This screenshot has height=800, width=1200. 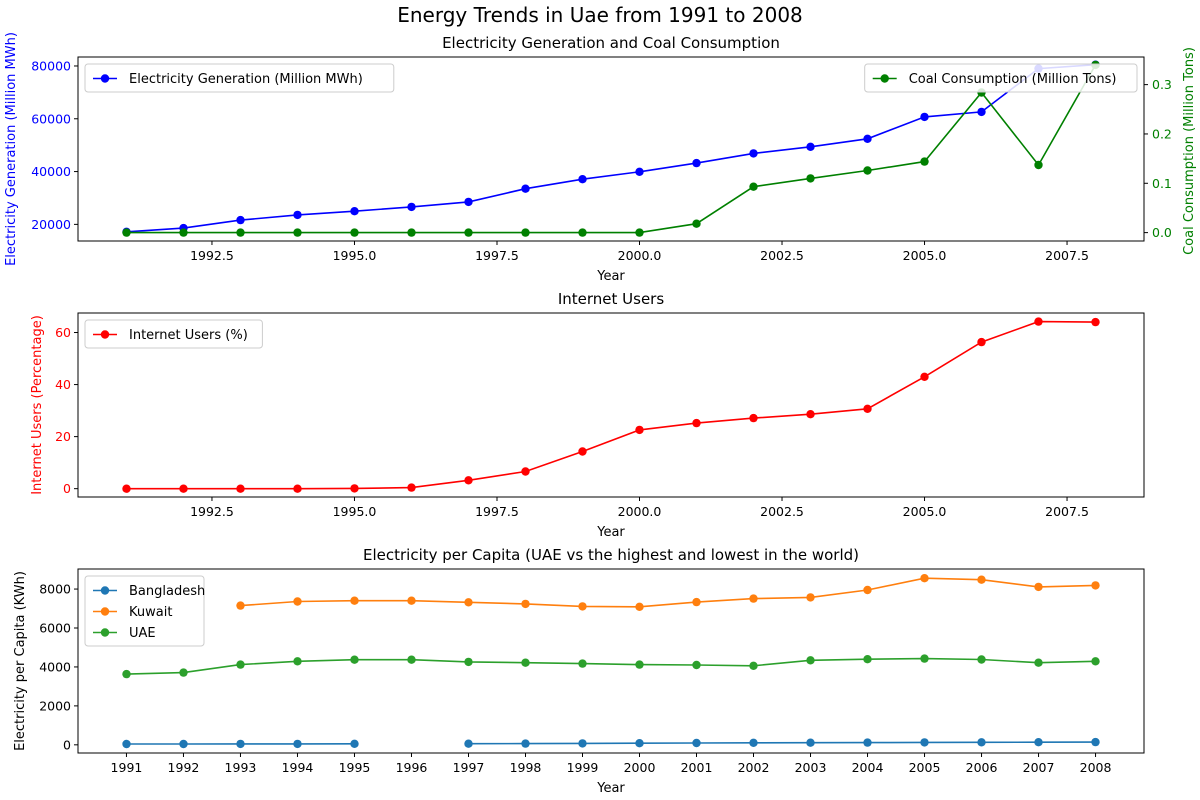 I want to click on y-axis-label: Electricity Generation (Million MWh), so click(x=11, y=149).